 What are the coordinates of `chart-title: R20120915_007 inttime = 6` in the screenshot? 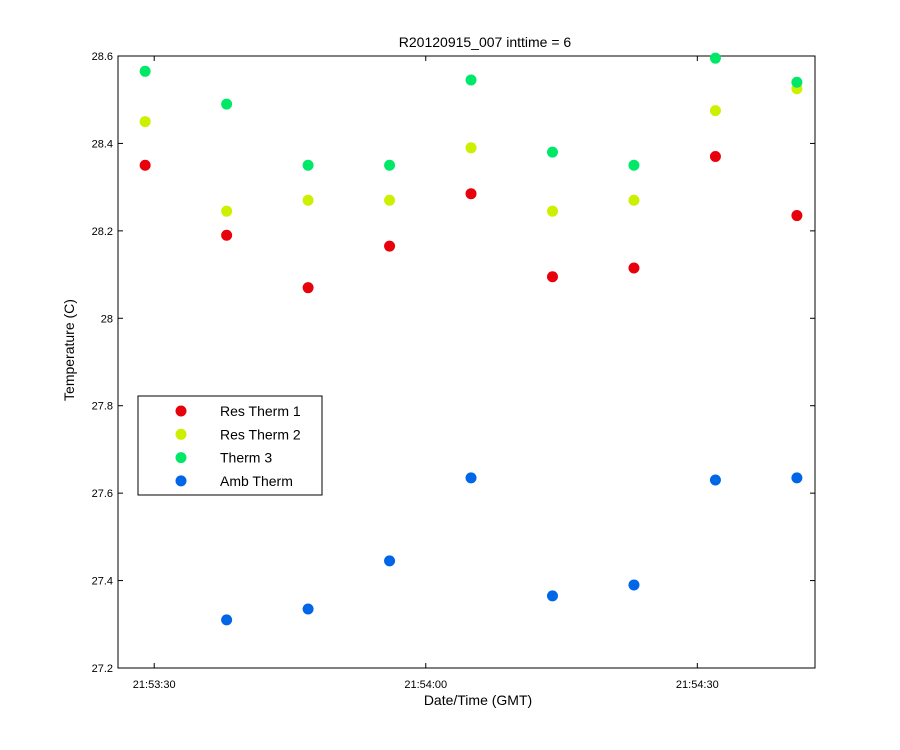 It's located at (485, 42).